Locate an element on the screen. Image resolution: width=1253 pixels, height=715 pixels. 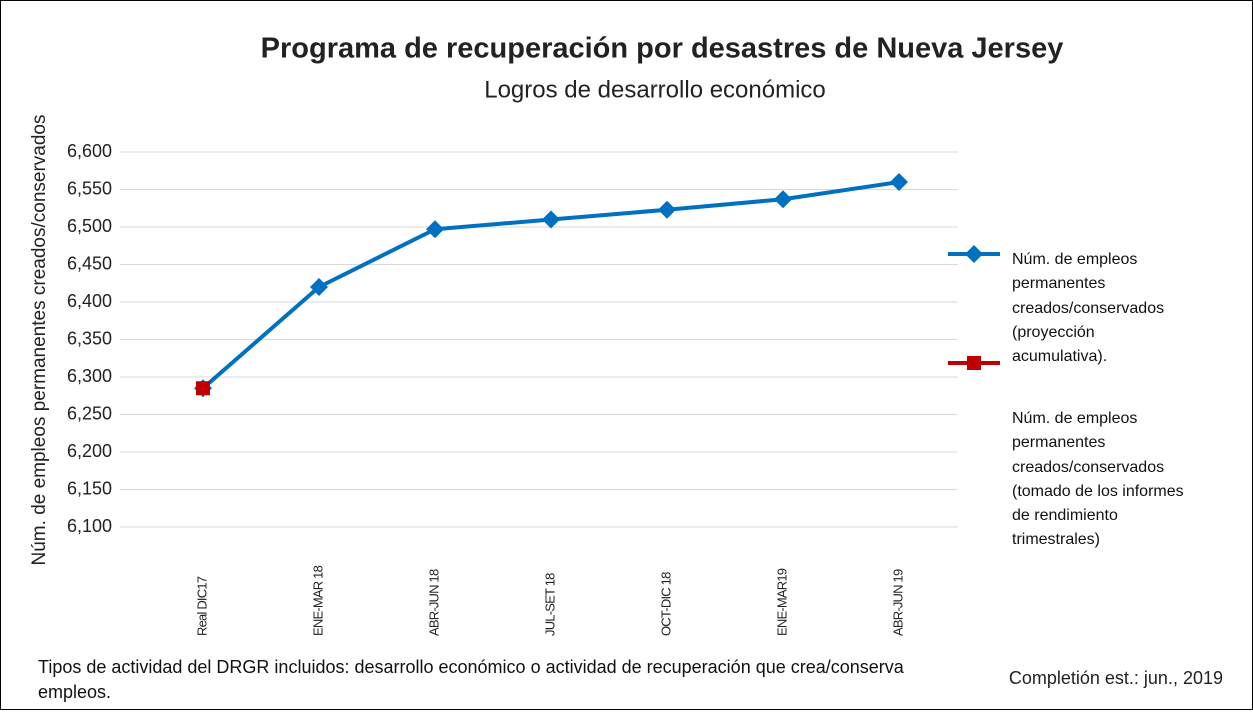
y-tick-label: 6,600 is located at coordinates (89, 151).